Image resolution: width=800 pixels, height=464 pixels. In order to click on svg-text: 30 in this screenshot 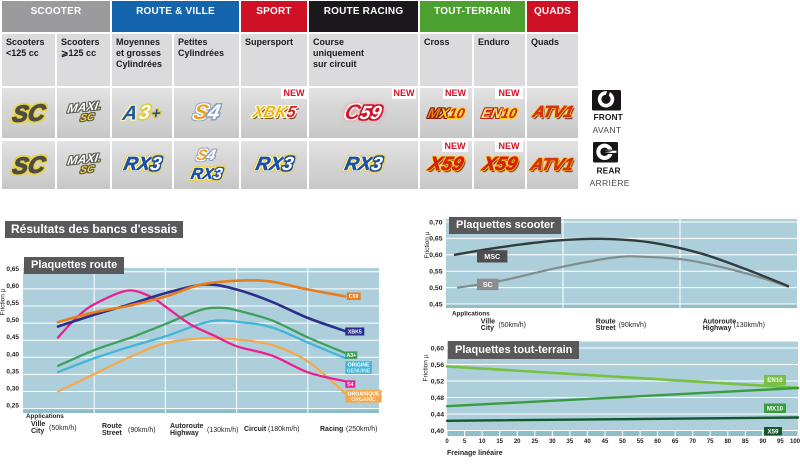, I will do `click(552, 442)`.